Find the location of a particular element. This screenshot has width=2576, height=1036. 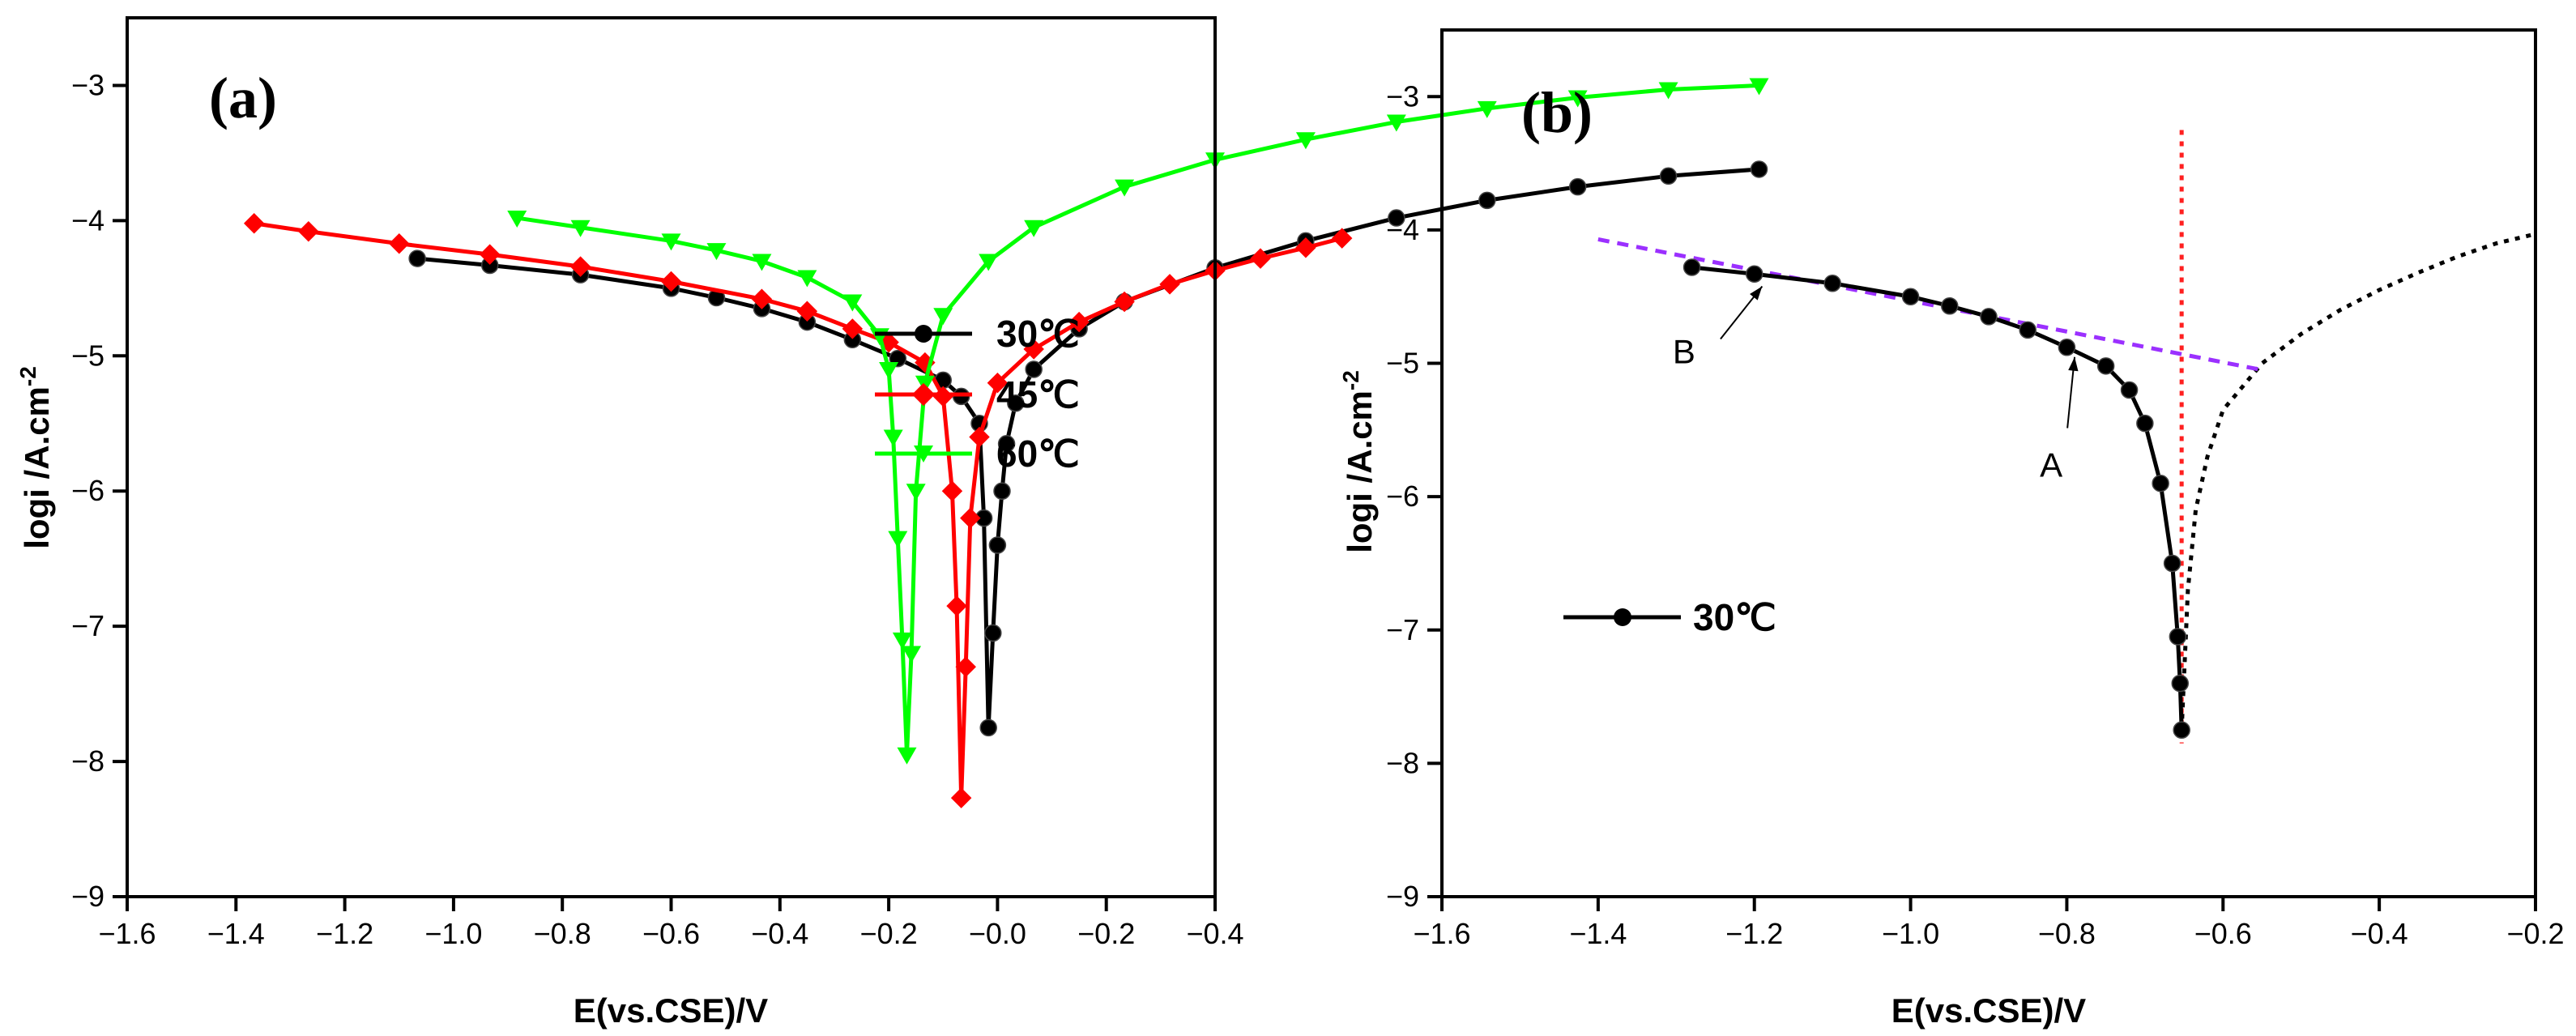

panel-a-tag: (a) is located at coordinates (243, 98).